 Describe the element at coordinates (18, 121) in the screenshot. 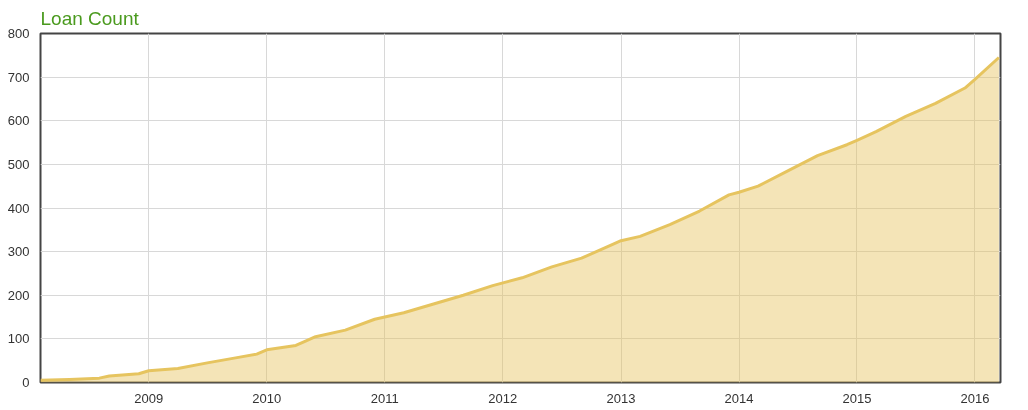

I see `y-tick-label: 600` at that location.